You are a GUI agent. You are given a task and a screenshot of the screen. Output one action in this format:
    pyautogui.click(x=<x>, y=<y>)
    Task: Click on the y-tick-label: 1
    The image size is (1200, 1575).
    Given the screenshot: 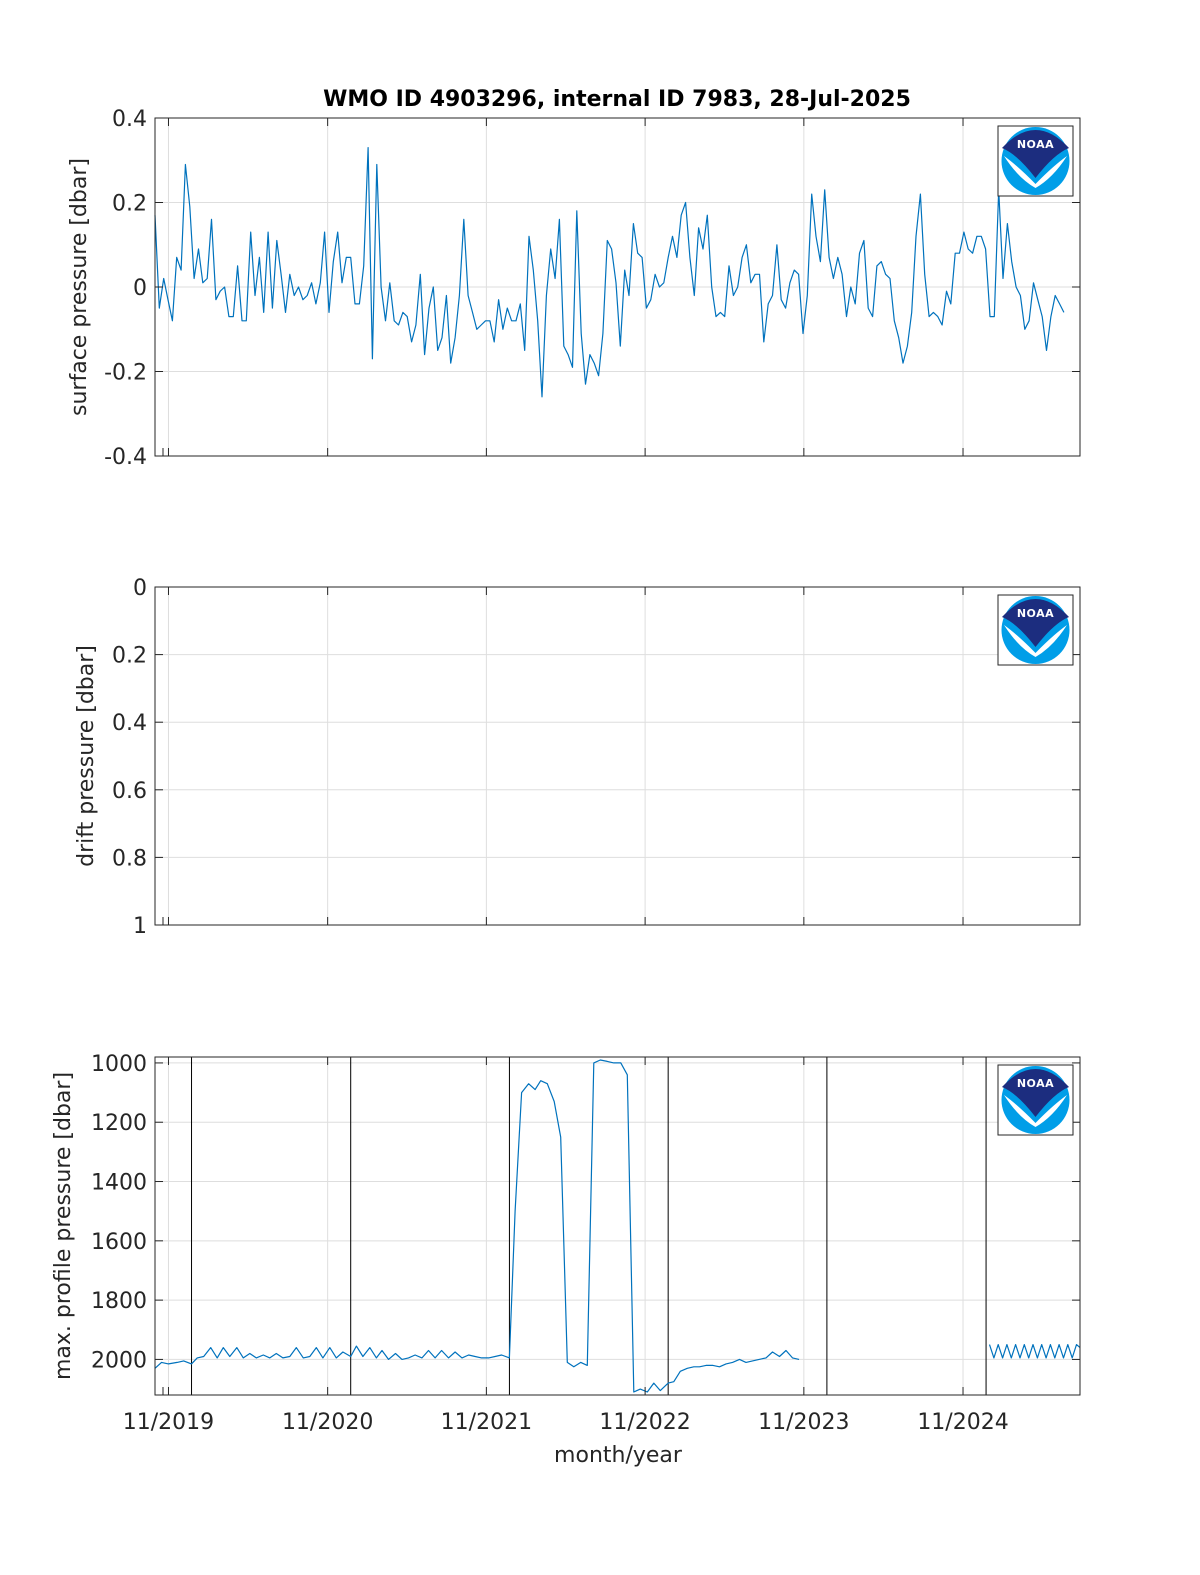 What is the action you would take?
    pyautogui.click(x=140, y=926)
    